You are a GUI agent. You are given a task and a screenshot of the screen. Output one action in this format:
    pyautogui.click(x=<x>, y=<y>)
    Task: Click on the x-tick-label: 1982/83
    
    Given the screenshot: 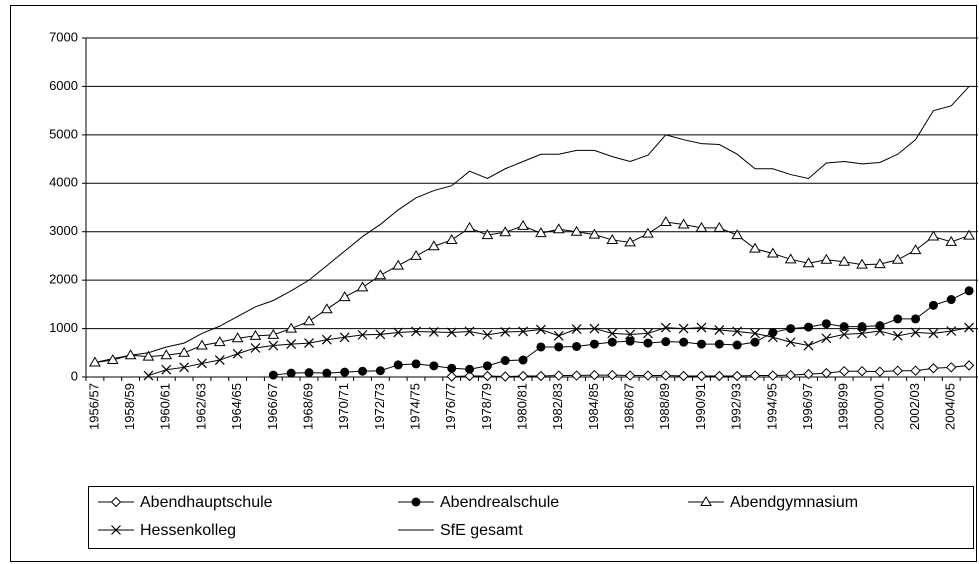 What is the action you would take?
    pyautogui.click(x=557, y=406)
    